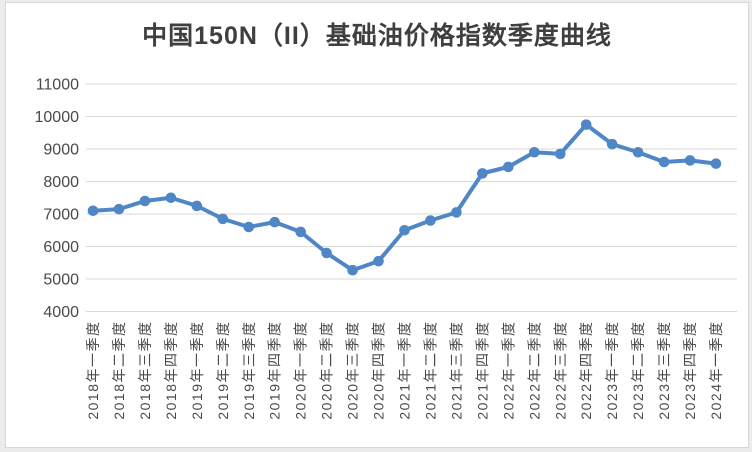  I want to click on x-tick-label: 2020年四季度, so click(379, 370).